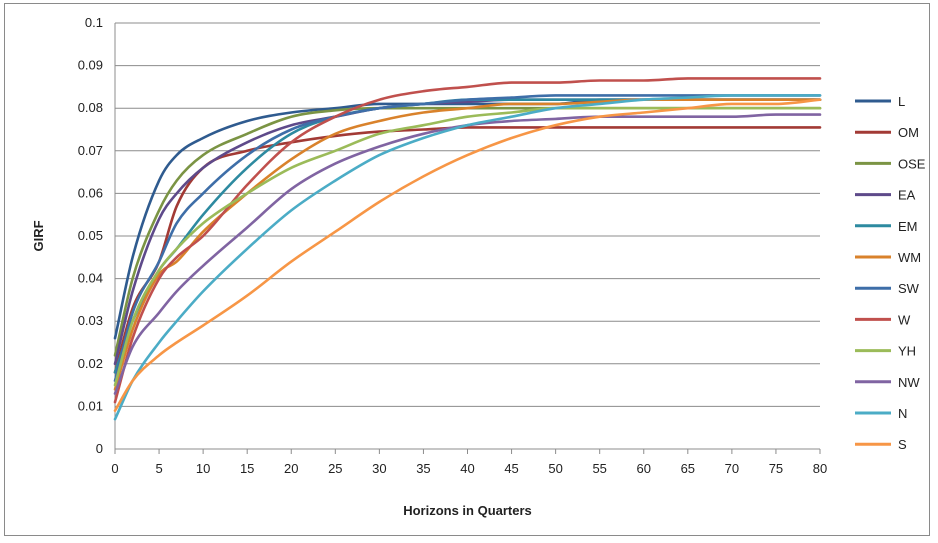 The width and height of the screenshot is (938, 543). What do you see at coordinates (114, 468) in the screenshot?
I see `x-tick-label: 0` at bounding box center [114, 468].